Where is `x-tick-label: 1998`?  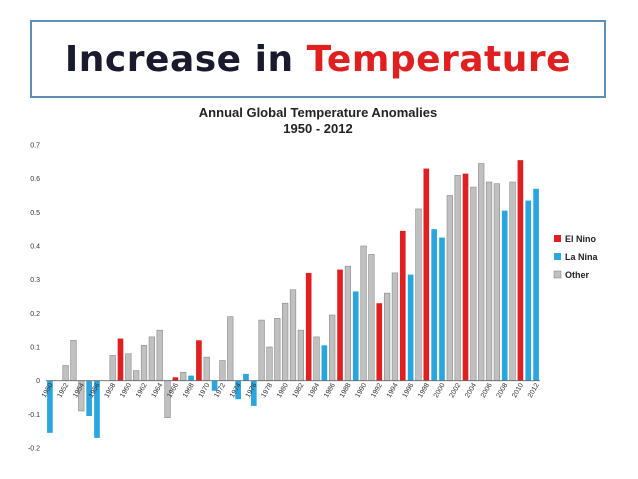
x-tick-label: 1998 is located at coordinates (424, 390).